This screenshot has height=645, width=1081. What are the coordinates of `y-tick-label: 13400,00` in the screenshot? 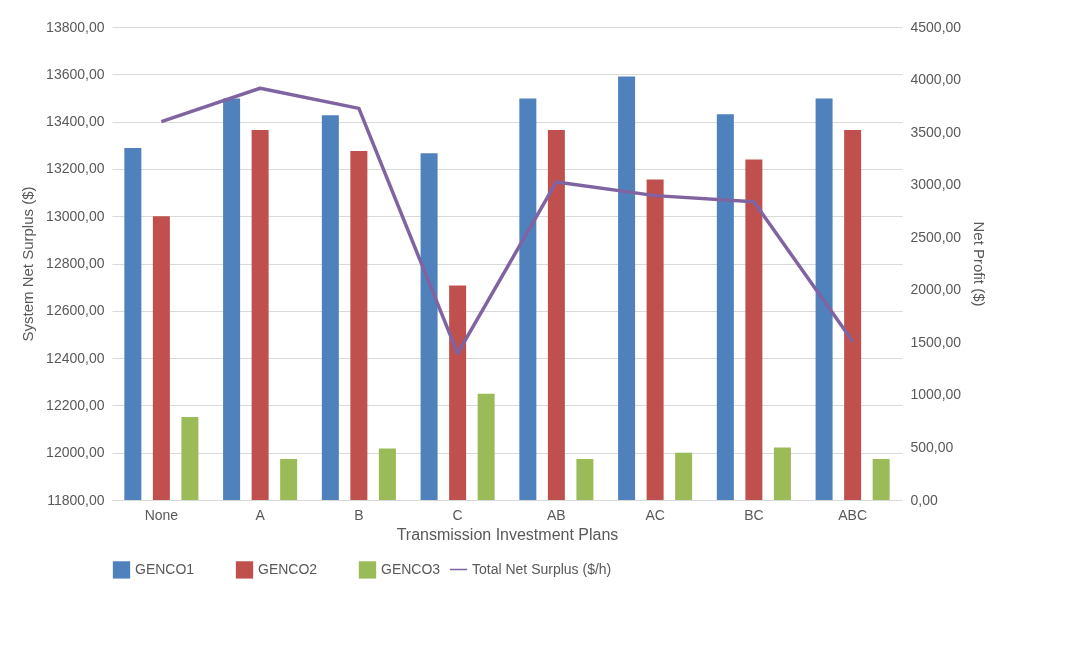 It's located at (75, 121).